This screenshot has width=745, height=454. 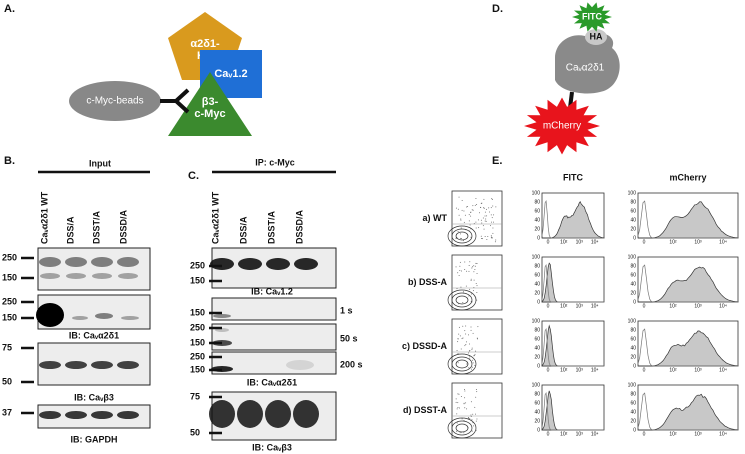 I want to click on blot-label: IB: Caᵥβ3, so click(x=94, y=397).